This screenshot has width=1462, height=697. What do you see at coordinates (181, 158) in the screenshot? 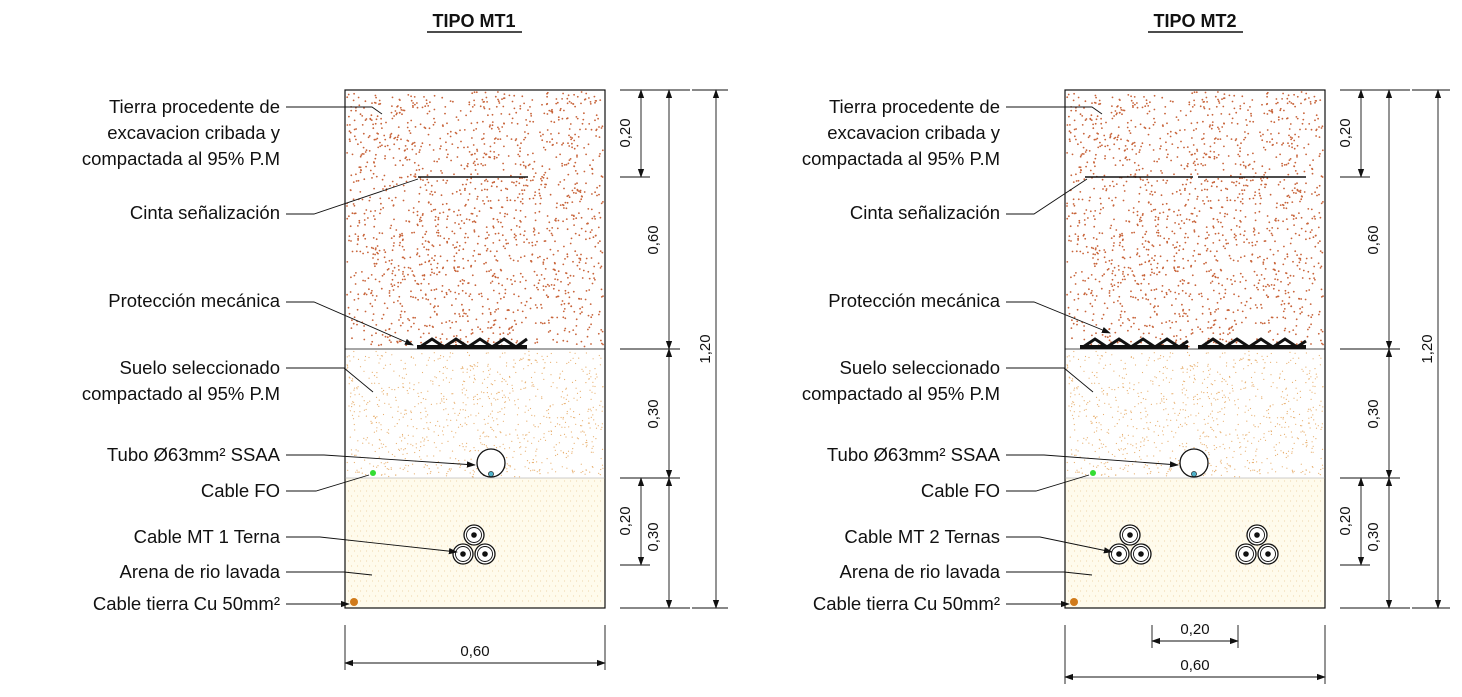
I see `svg-text: compactada al 95% P.M` at bounding box center [181, 158].